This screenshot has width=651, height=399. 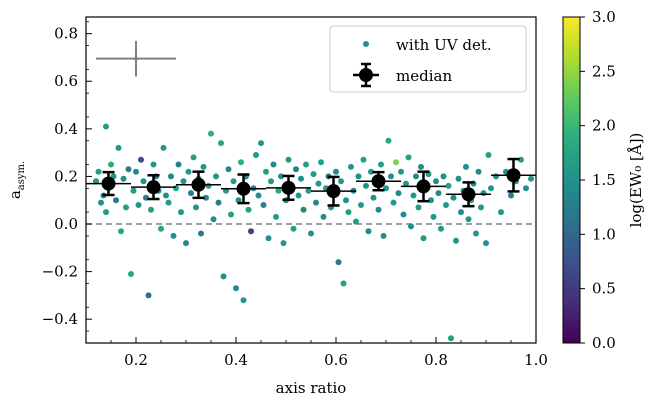 I want to click on x-axis: 0.2 0.4 0.6 0.8 1.0, so click(x=329, y=353).